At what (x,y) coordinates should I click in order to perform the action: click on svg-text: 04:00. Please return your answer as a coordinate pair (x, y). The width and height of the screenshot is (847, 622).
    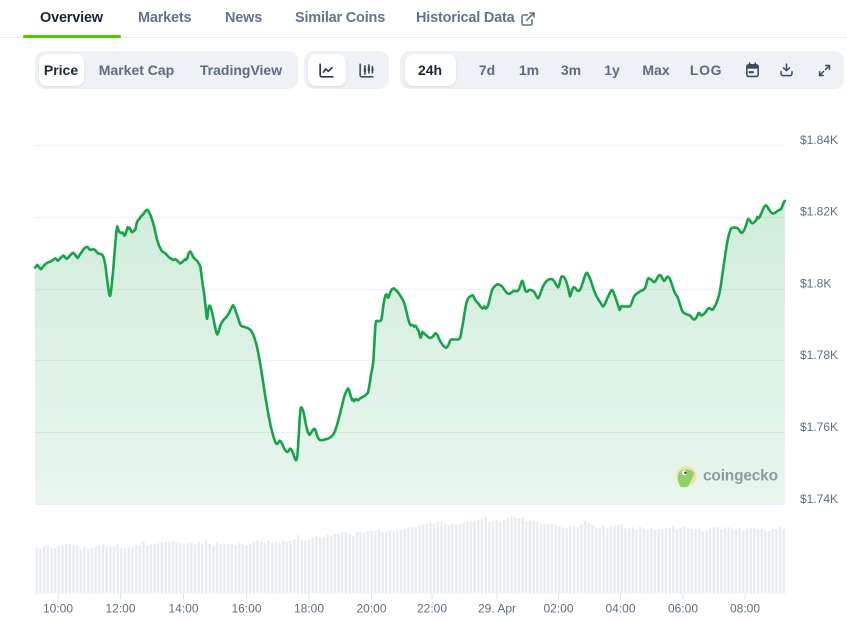
    Looking at the image, I should click on (620, 609).